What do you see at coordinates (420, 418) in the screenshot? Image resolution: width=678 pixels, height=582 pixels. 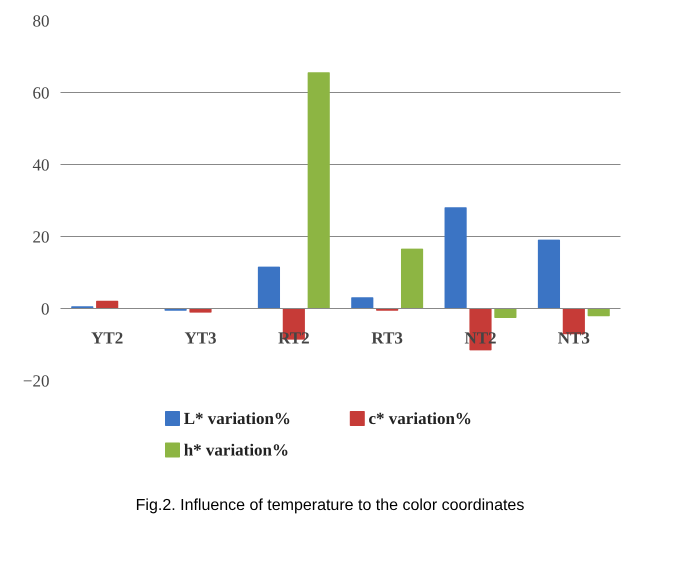 I see `legend-label: c* variation%` at bounding box center [420, 418].